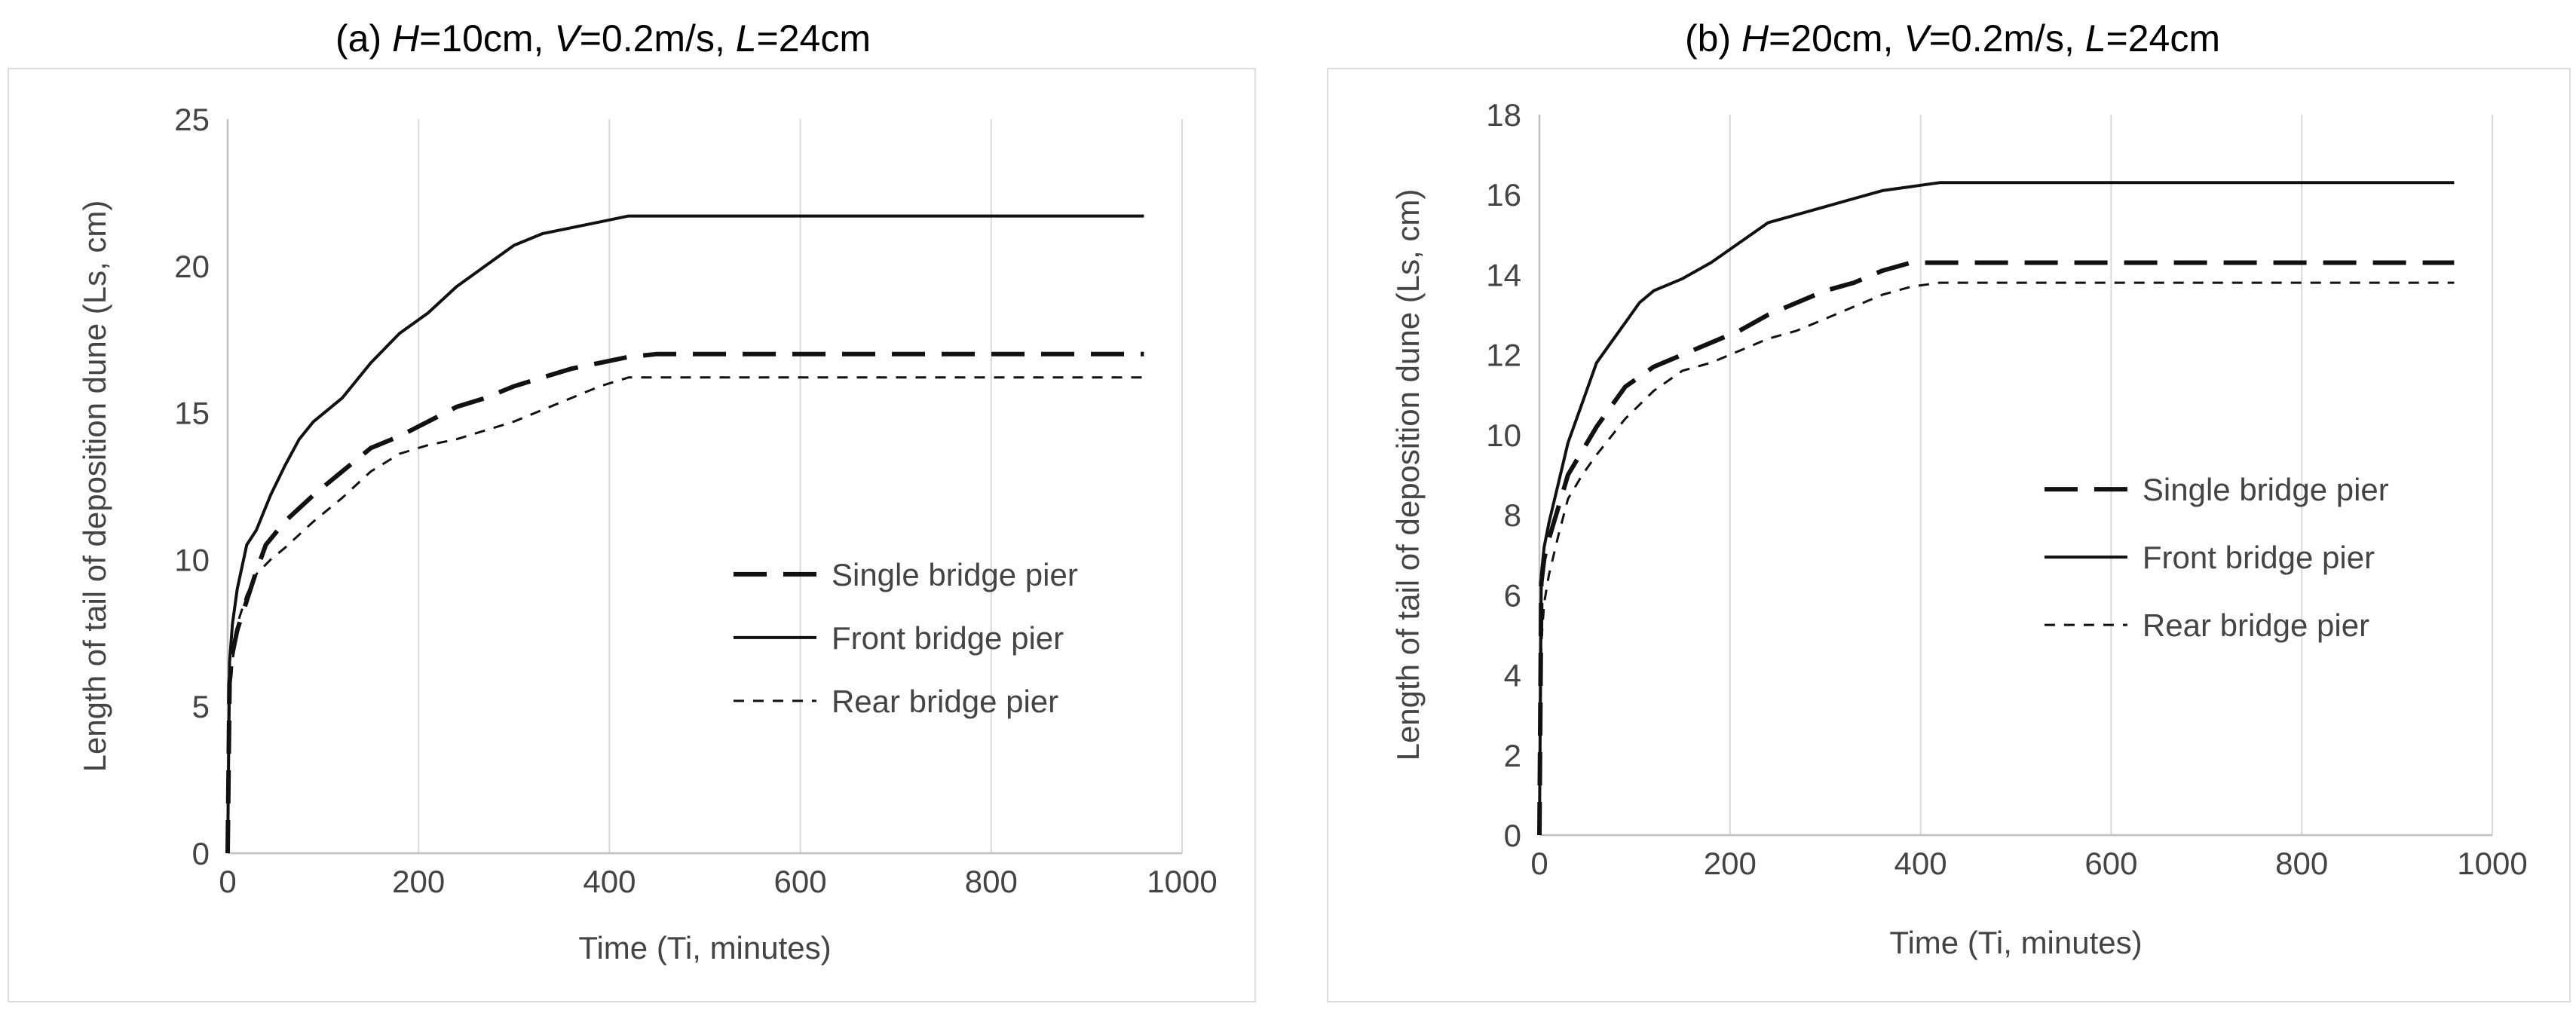  What do you see at coordinates (2266, 490) in the screenshot?
I see `legend-label-b: Single bridge pier` at bounding box center [2266, 490].